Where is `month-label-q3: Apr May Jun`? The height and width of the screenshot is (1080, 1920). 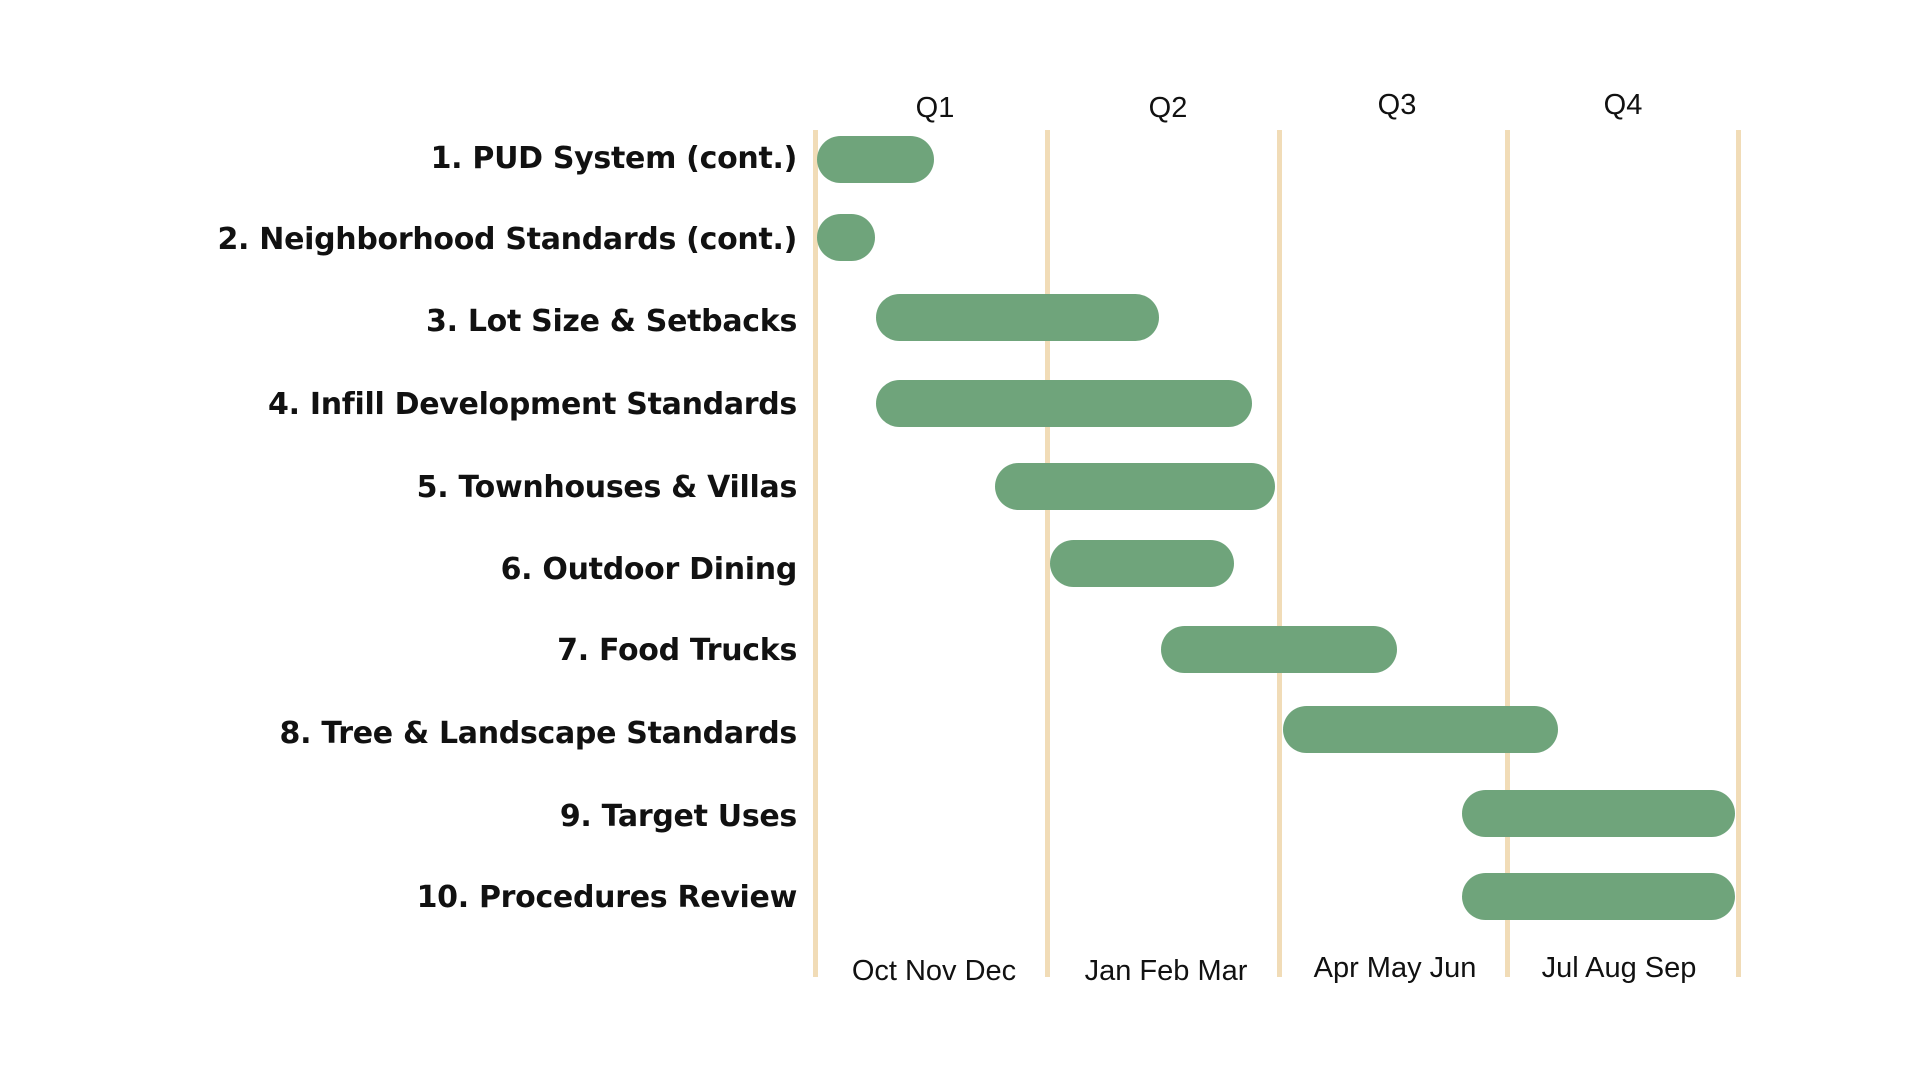 month-label-q3: Apr May Jun is located at coordinates (1395, 968).